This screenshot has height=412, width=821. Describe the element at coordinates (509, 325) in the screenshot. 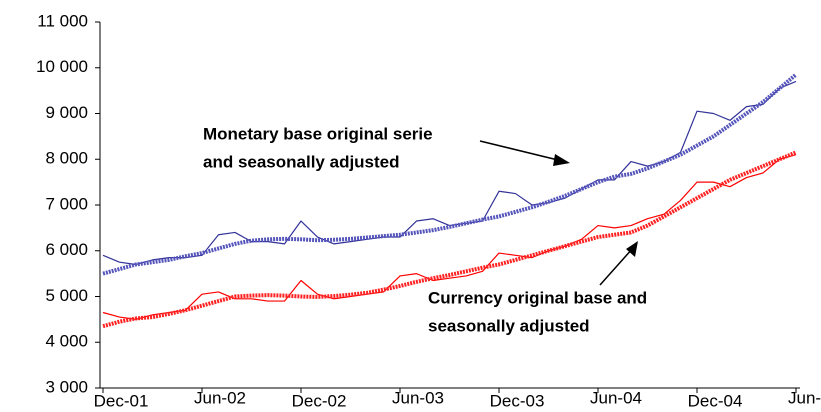

I see `annotation: seasonally adjusted` at that location.